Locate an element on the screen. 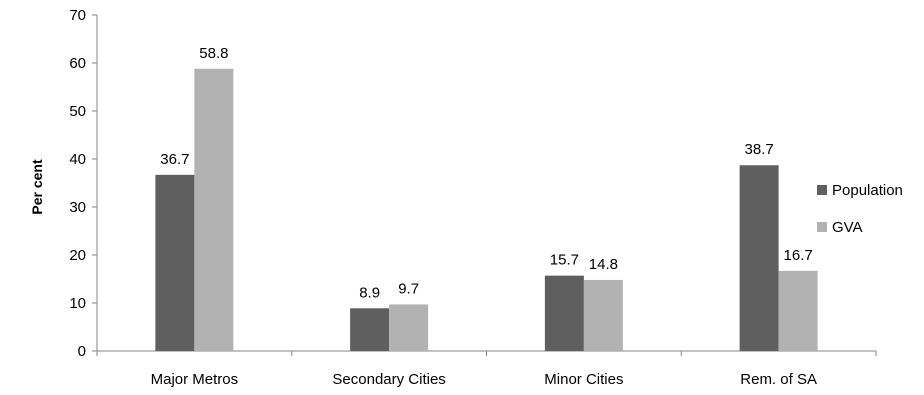 Image resolution: width=924 pixels, height=395 pixels. y-axis-ticks: 0 10 20 30 40 50 60 70 is located at coordinates (83, 183).